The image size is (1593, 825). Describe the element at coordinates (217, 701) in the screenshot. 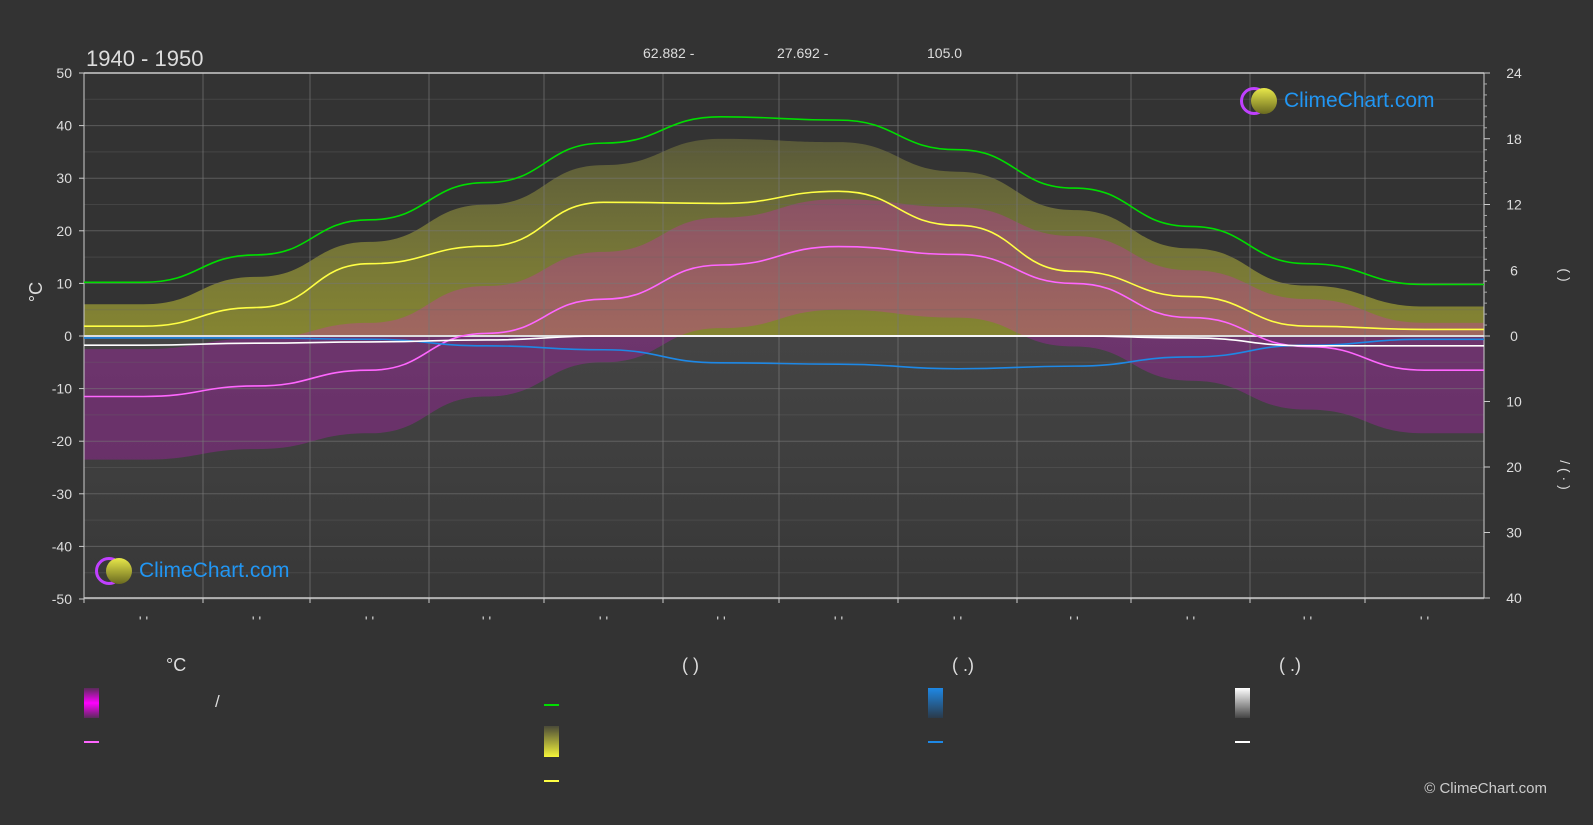

I see `legend-temp-slash: /` at that location.